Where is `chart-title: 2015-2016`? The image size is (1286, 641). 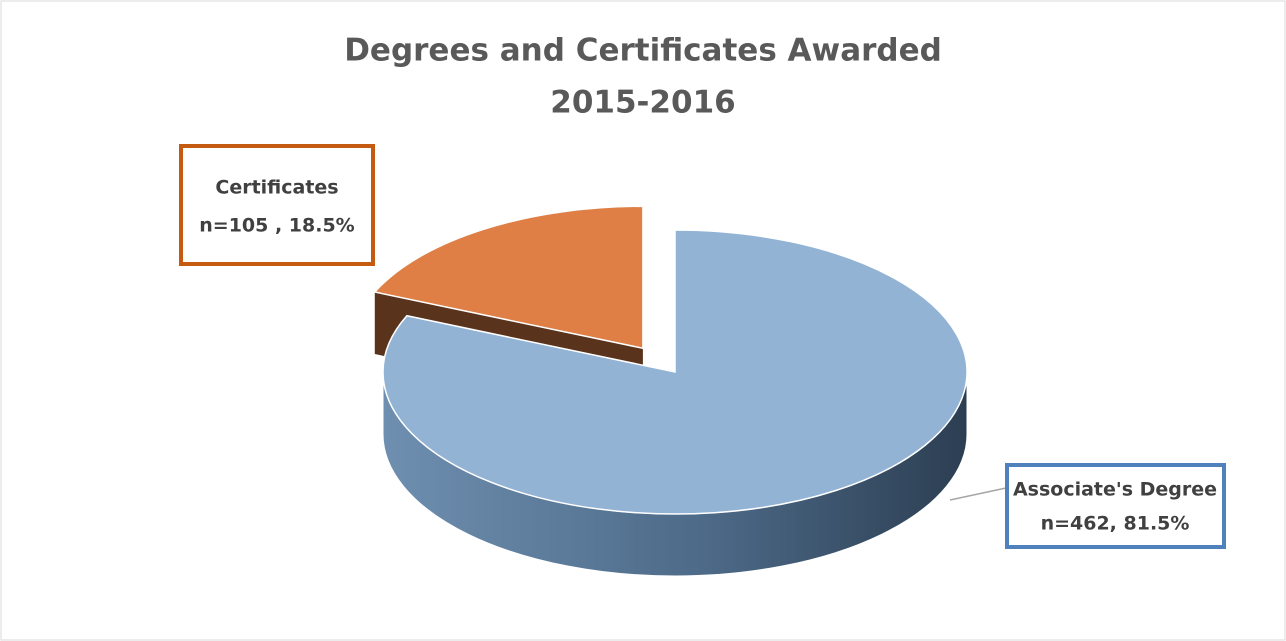
chart-title: 2015-2016 is located at coordinates (642, 103).